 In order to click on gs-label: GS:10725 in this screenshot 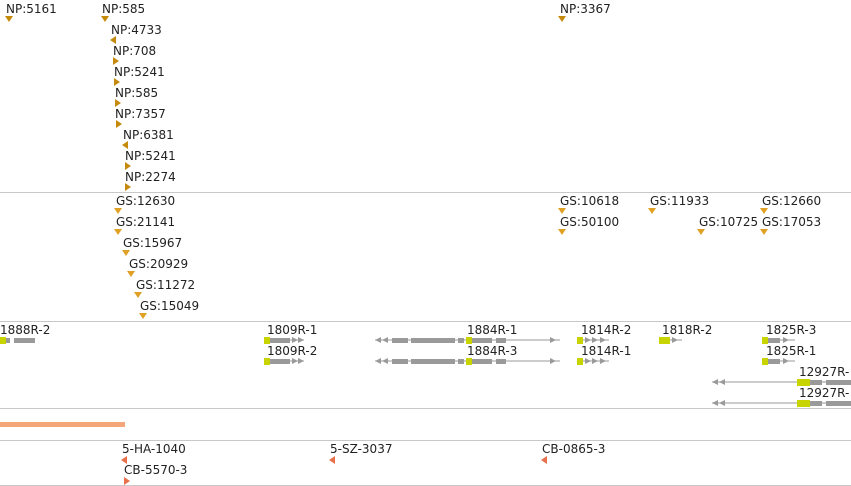, I will do `click(729, 222)`.